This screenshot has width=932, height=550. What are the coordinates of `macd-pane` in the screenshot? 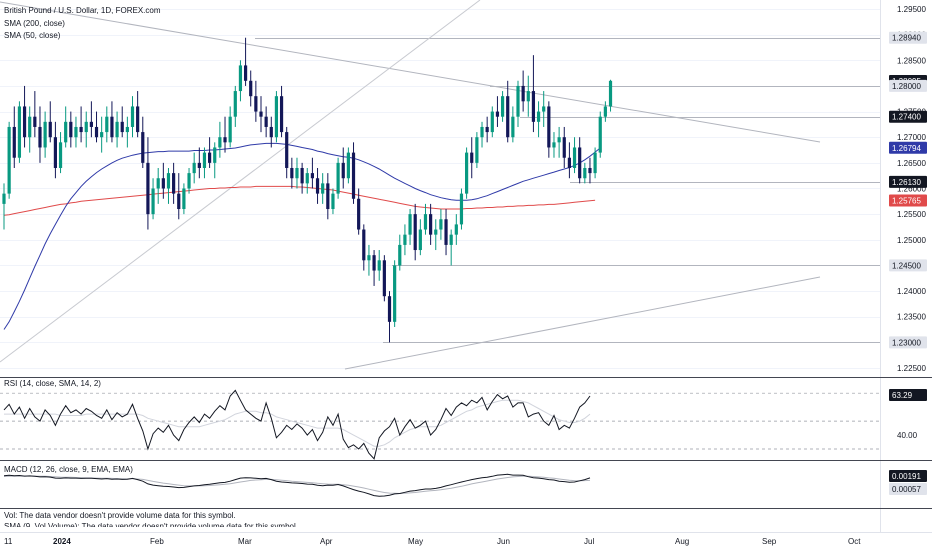 It's located at (297, 485).